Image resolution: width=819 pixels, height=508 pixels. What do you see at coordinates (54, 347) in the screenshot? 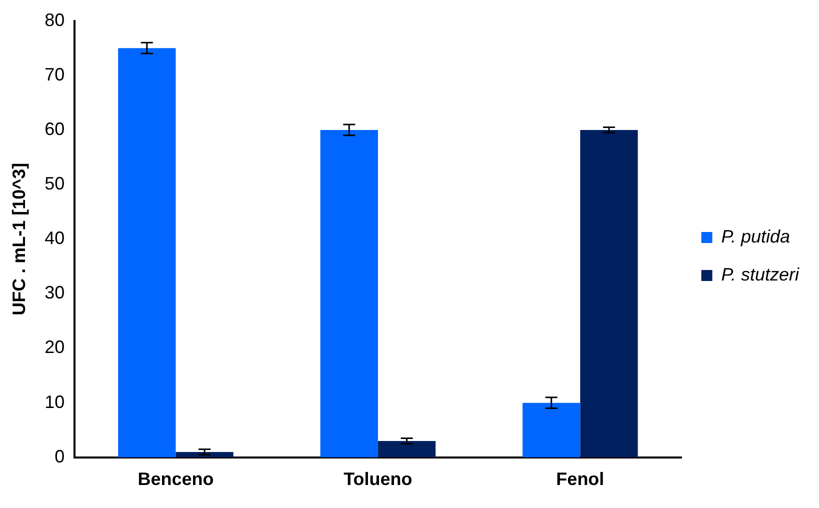
I see `y-tick-label: 20` at bounding box center [54, 347].